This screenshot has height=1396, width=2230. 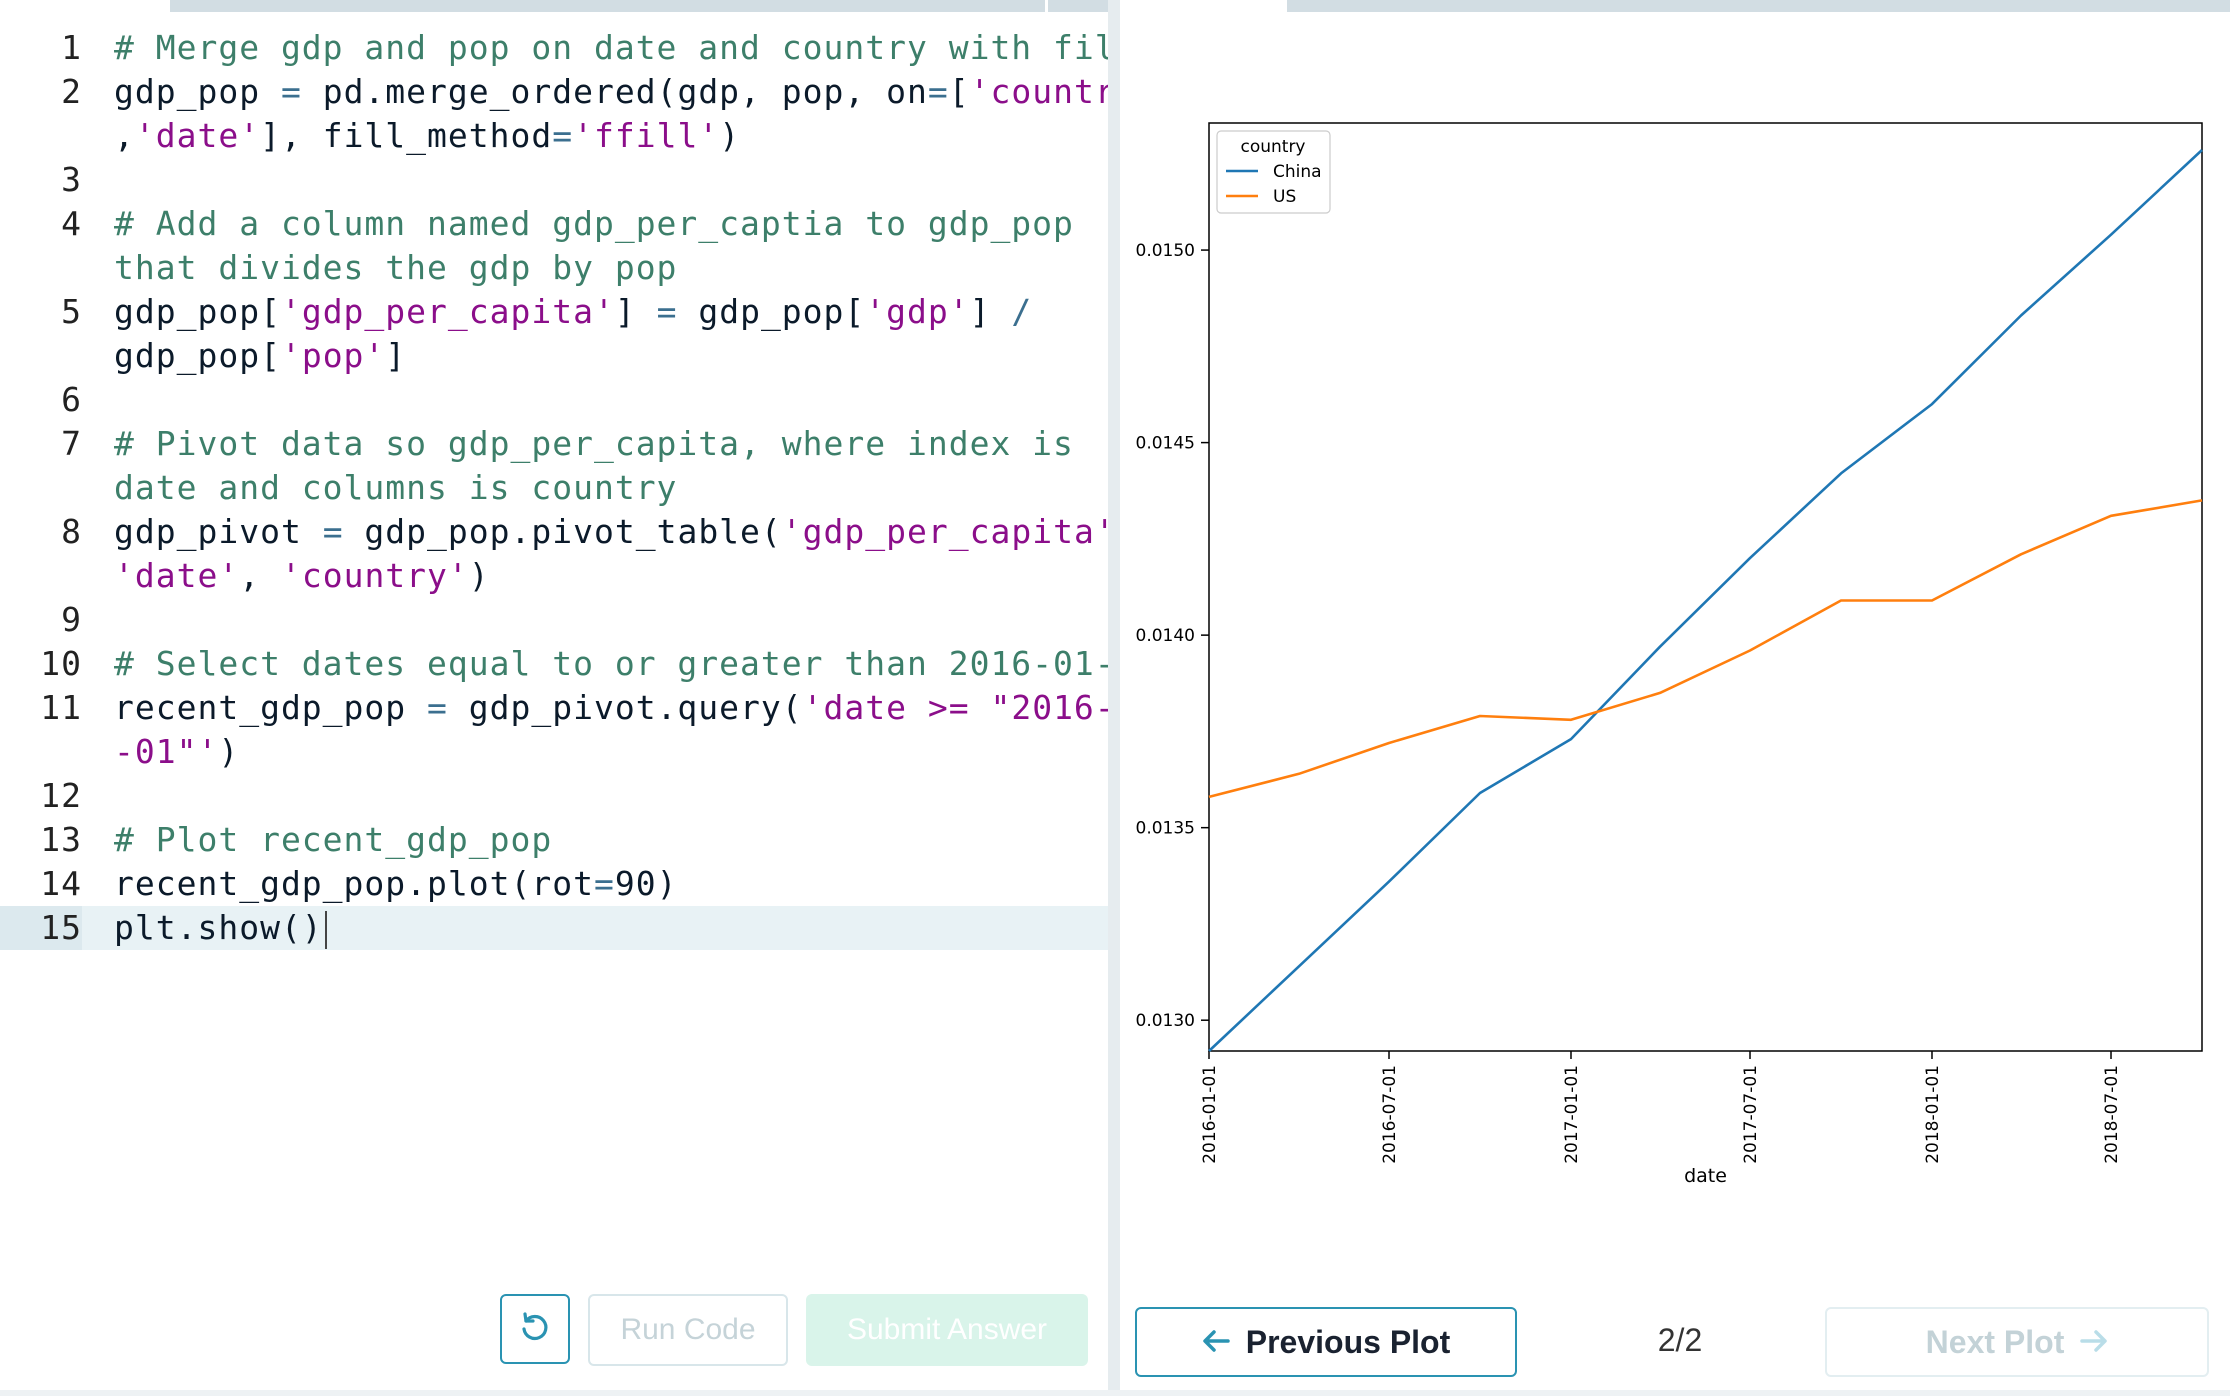 I want to click on line-number: 14, so click(x=61, y=883).